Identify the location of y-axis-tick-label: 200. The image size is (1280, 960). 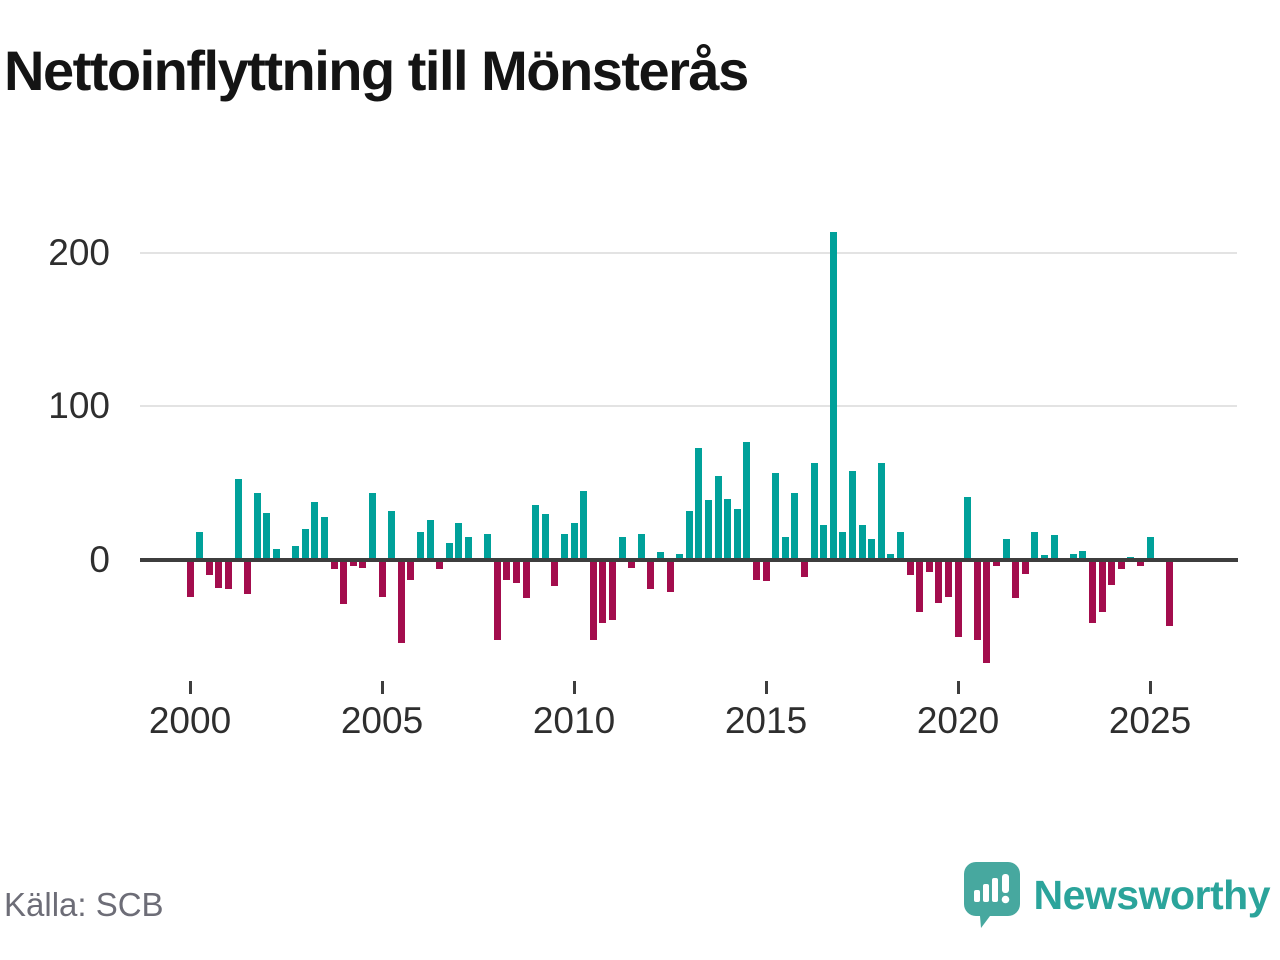
(79, 252).